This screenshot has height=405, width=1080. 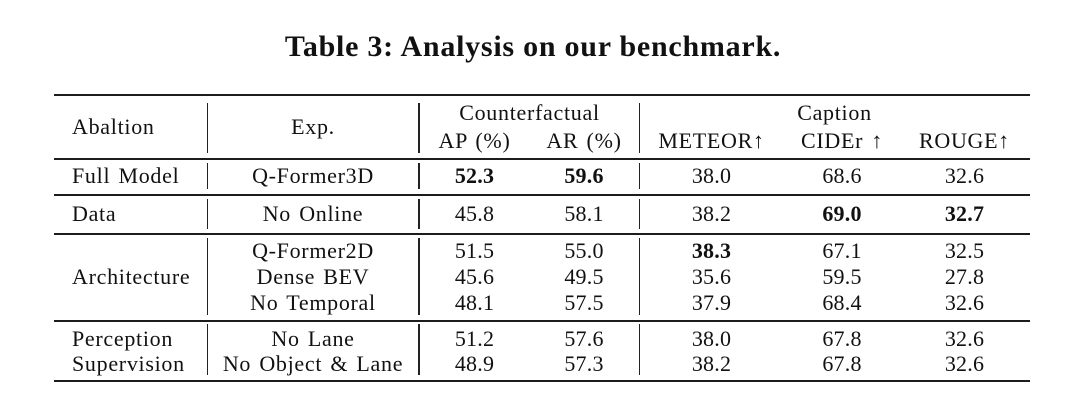 I want to click on value-cell: 35.6, so click(x=711, y=276).